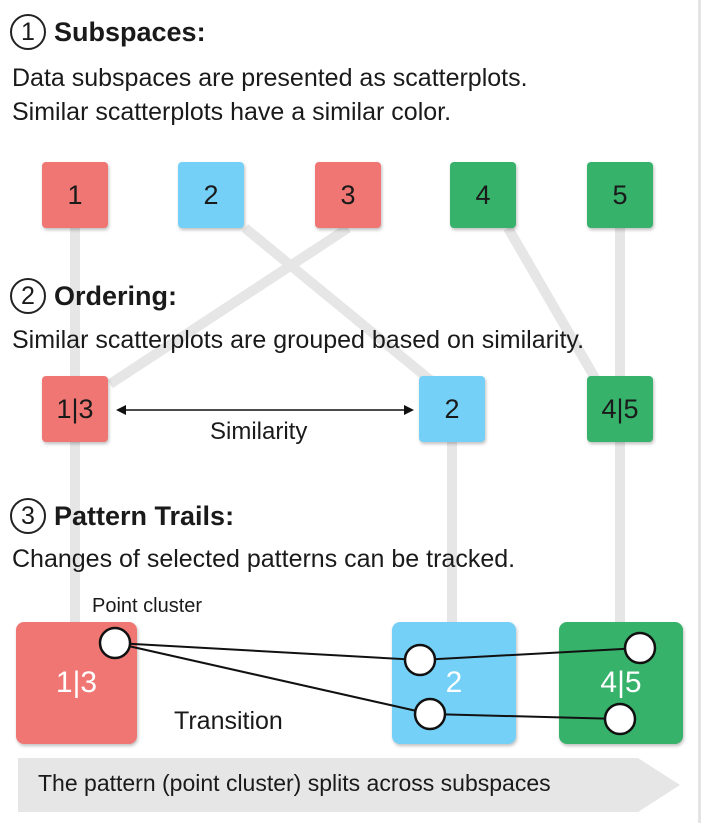 The width and height of the screenshot is (709, 823). I want to click on ordered-box-4-5: 4|5, so click(620, 409).